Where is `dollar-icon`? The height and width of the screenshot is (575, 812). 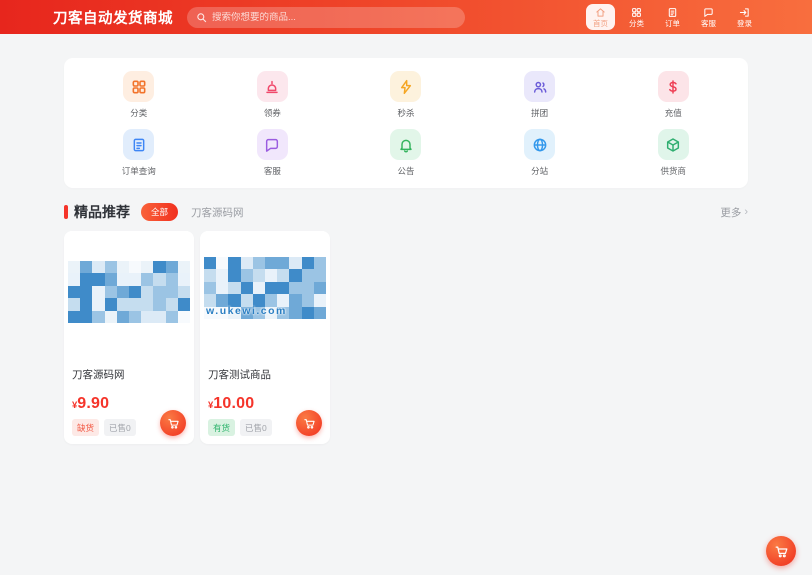 dollar-icon is located at coordinates (673, 86).